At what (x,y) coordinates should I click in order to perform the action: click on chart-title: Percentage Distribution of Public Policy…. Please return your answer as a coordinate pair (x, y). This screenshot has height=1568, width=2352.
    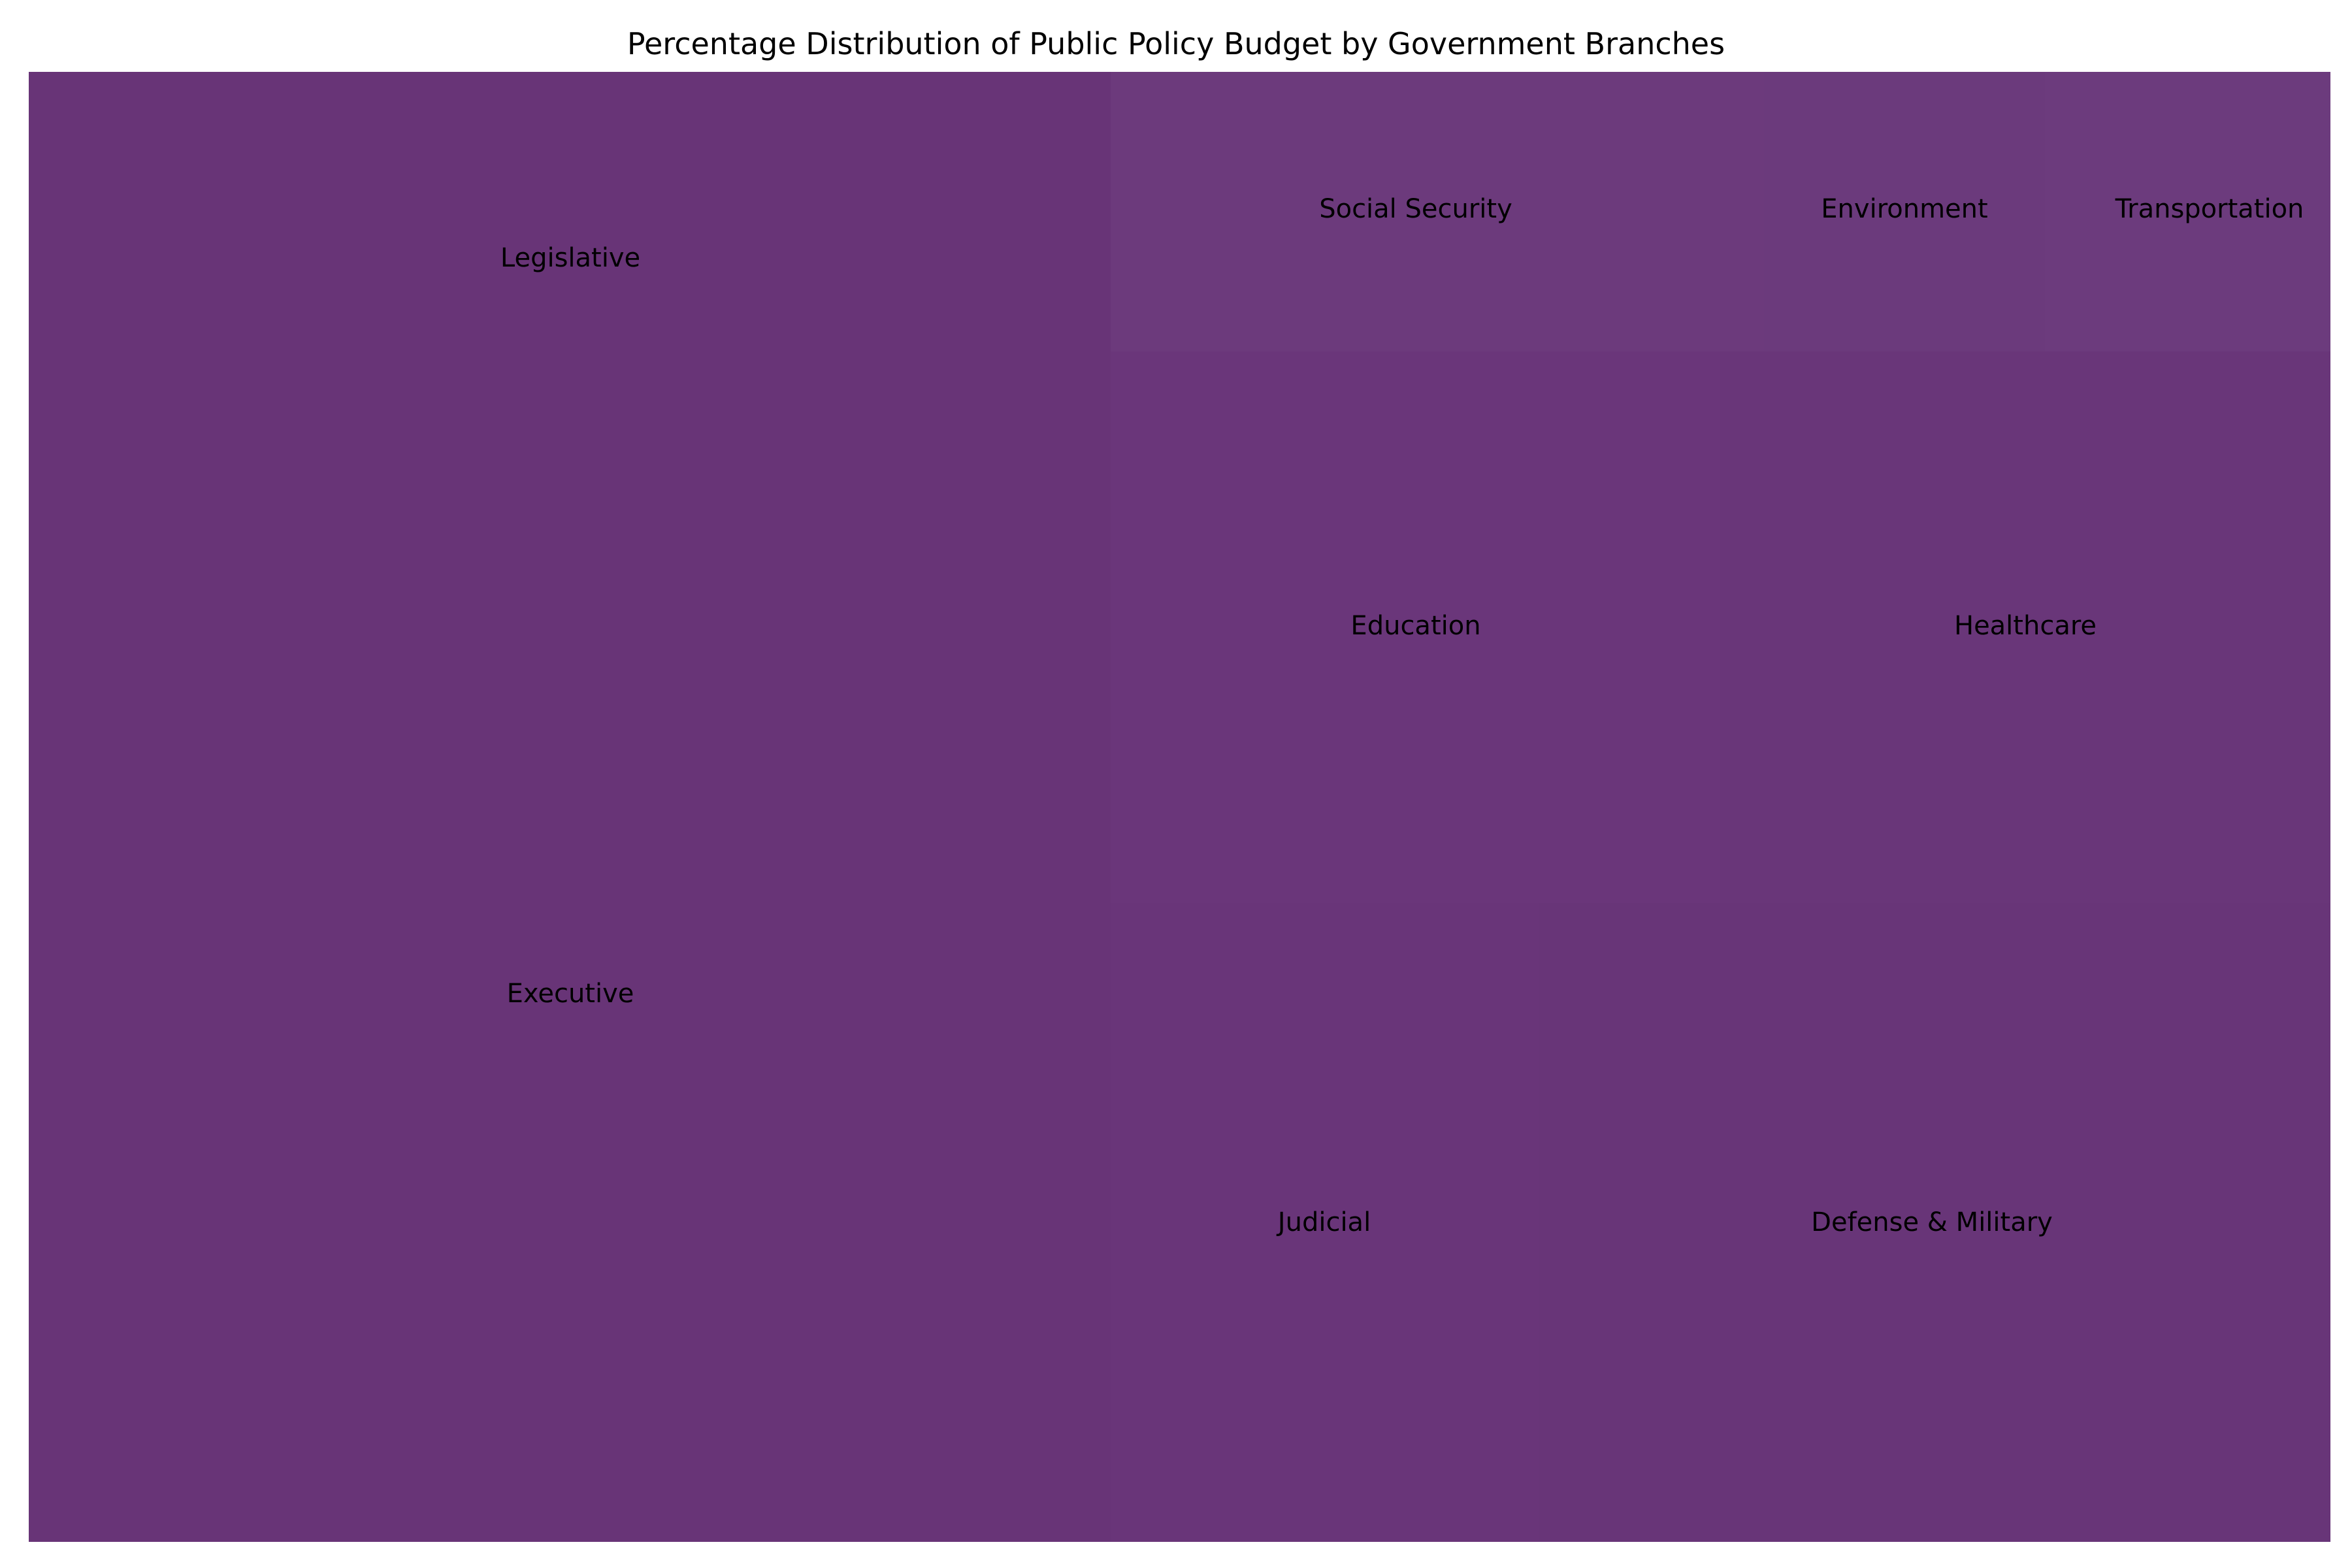
    Looking at the image, I should click on (1176, 43).